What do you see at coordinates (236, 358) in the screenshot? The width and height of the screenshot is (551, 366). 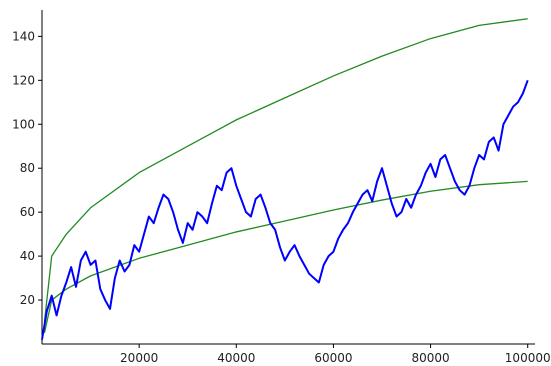 I see `x-tick-label: 40000` at bounding box center [236, 358].